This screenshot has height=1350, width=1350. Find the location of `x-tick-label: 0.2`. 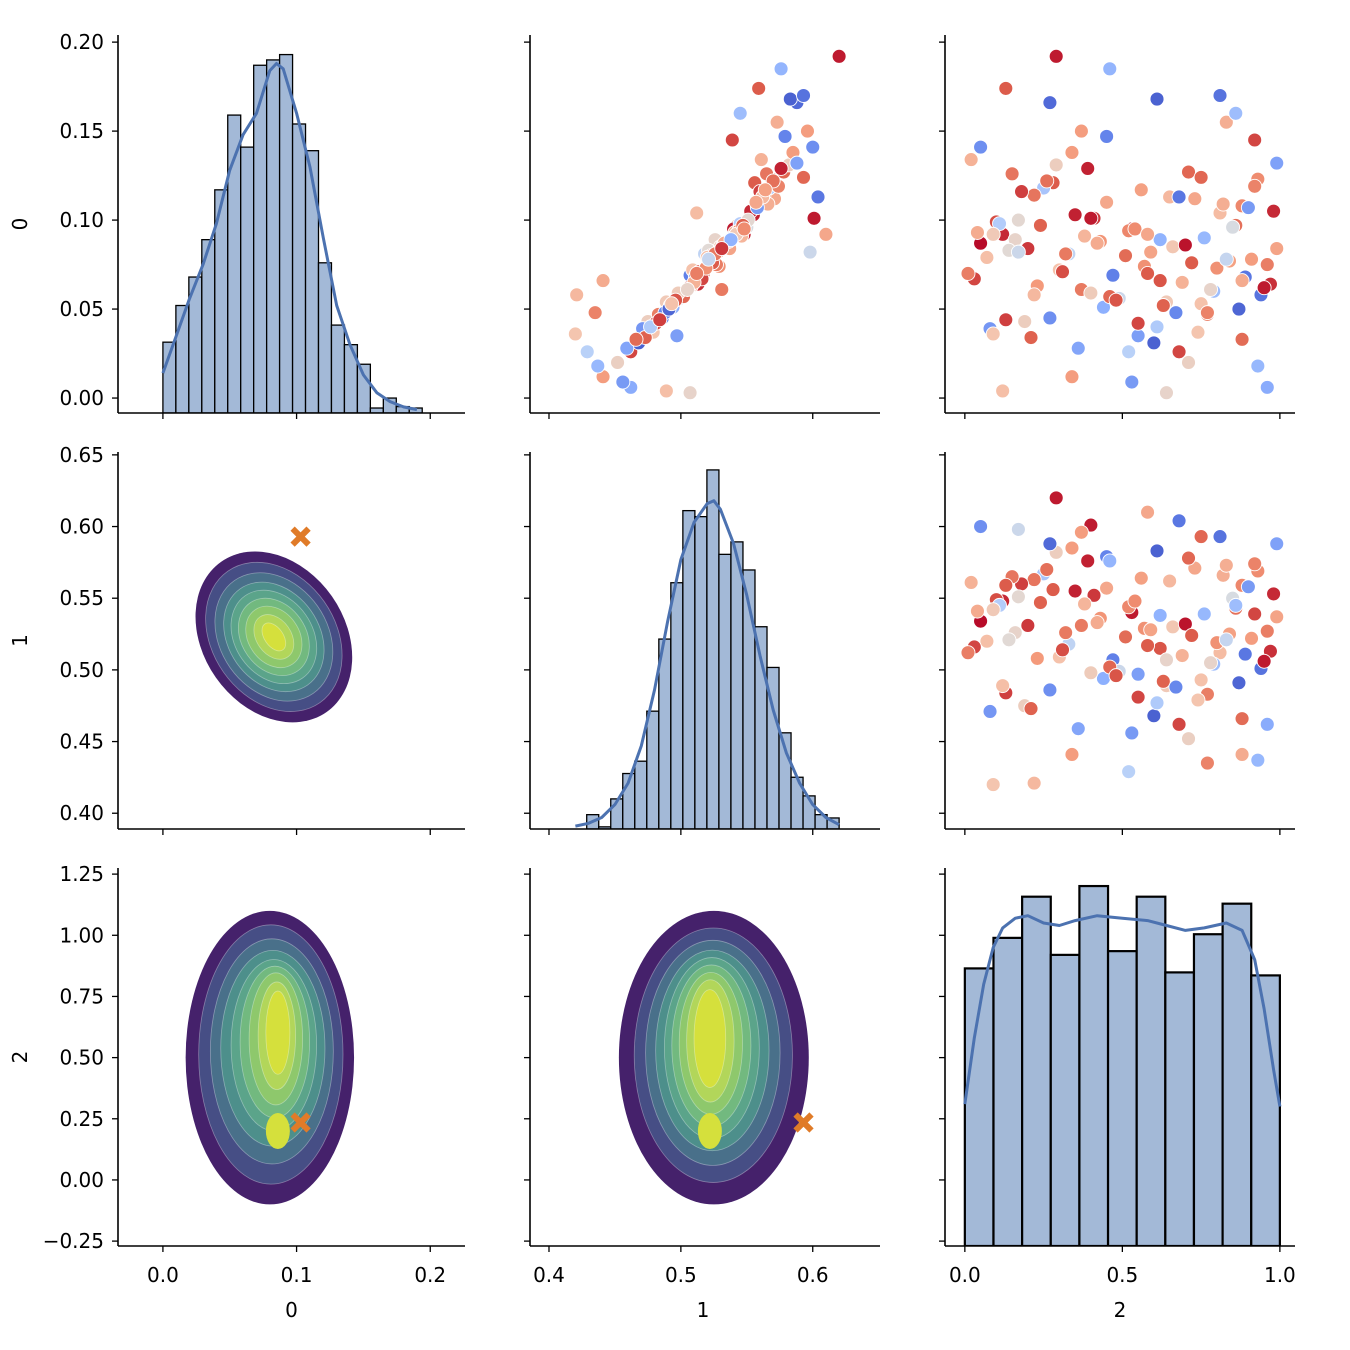

x-tick-label: 0.2 is located at coordinates (430, 1275).